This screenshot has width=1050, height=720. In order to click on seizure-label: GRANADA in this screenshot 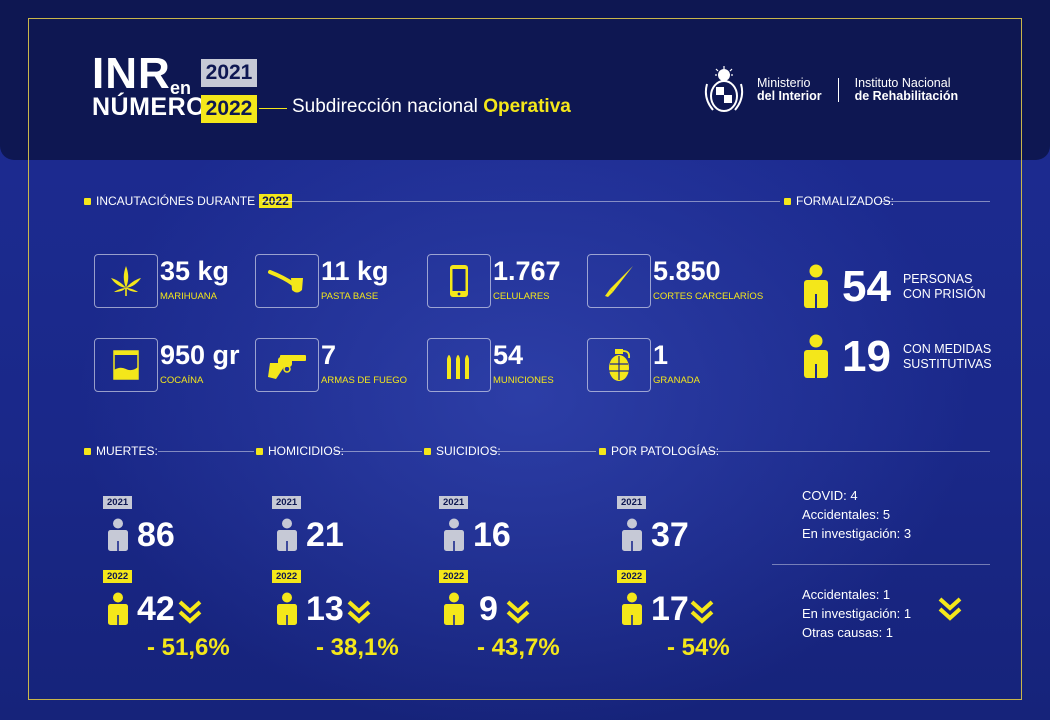, I will do `click(676, 380)`.